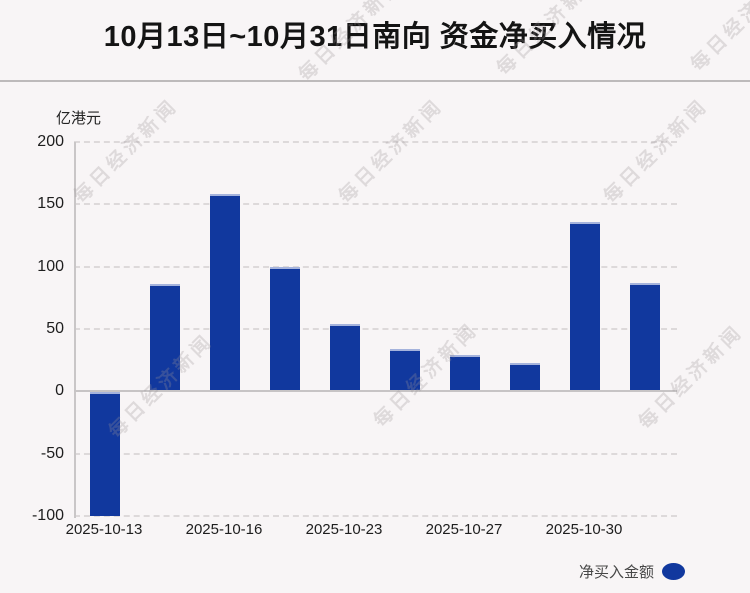  I want to click on y-axis-tick-label: 150, so click(50, 204).